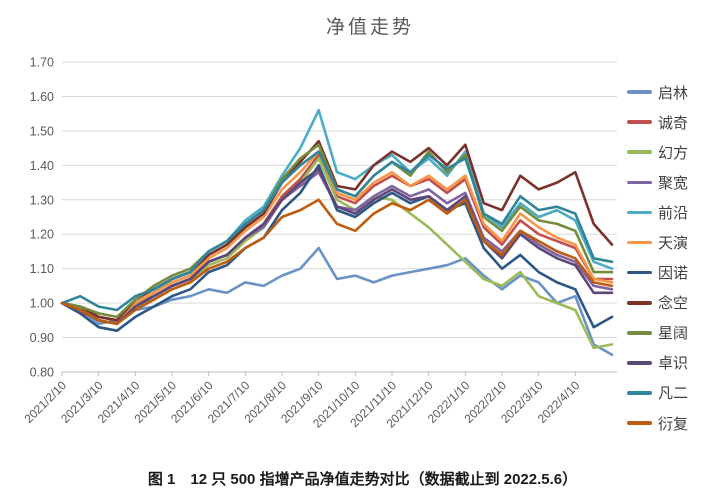  I want to click on legend-item-星阔: 星阔, so click(674, 333).